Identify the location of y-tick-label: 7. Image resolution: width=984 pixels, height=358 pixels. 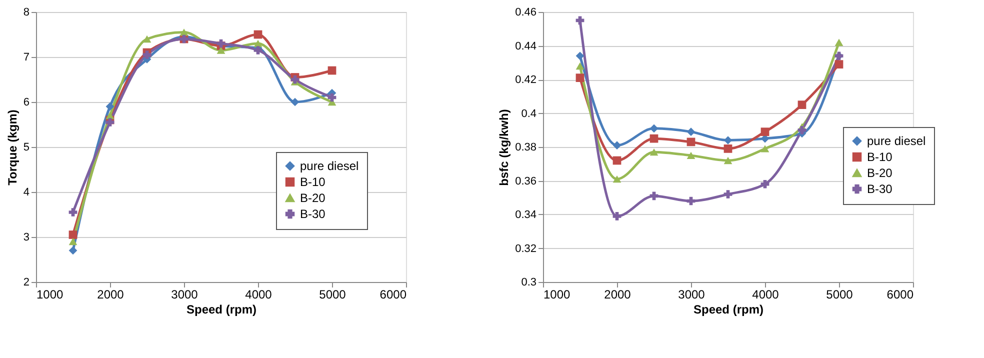
(26, 58).